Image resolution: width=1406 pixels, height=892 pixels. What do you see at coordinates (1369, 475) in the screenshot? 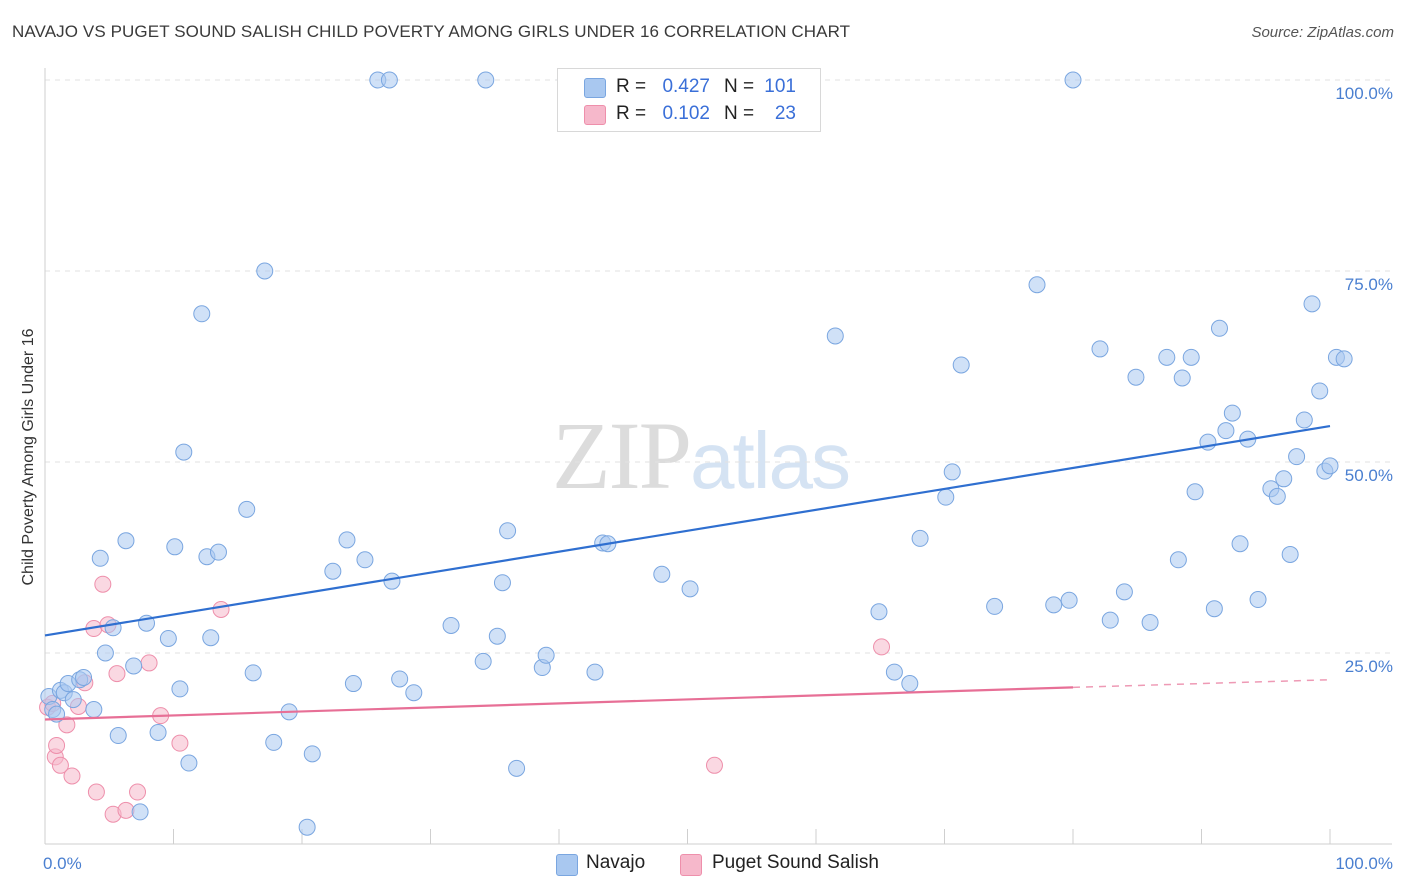
I see `y-tick-label-1: 50.0%` at bounding box center [1369, 475].